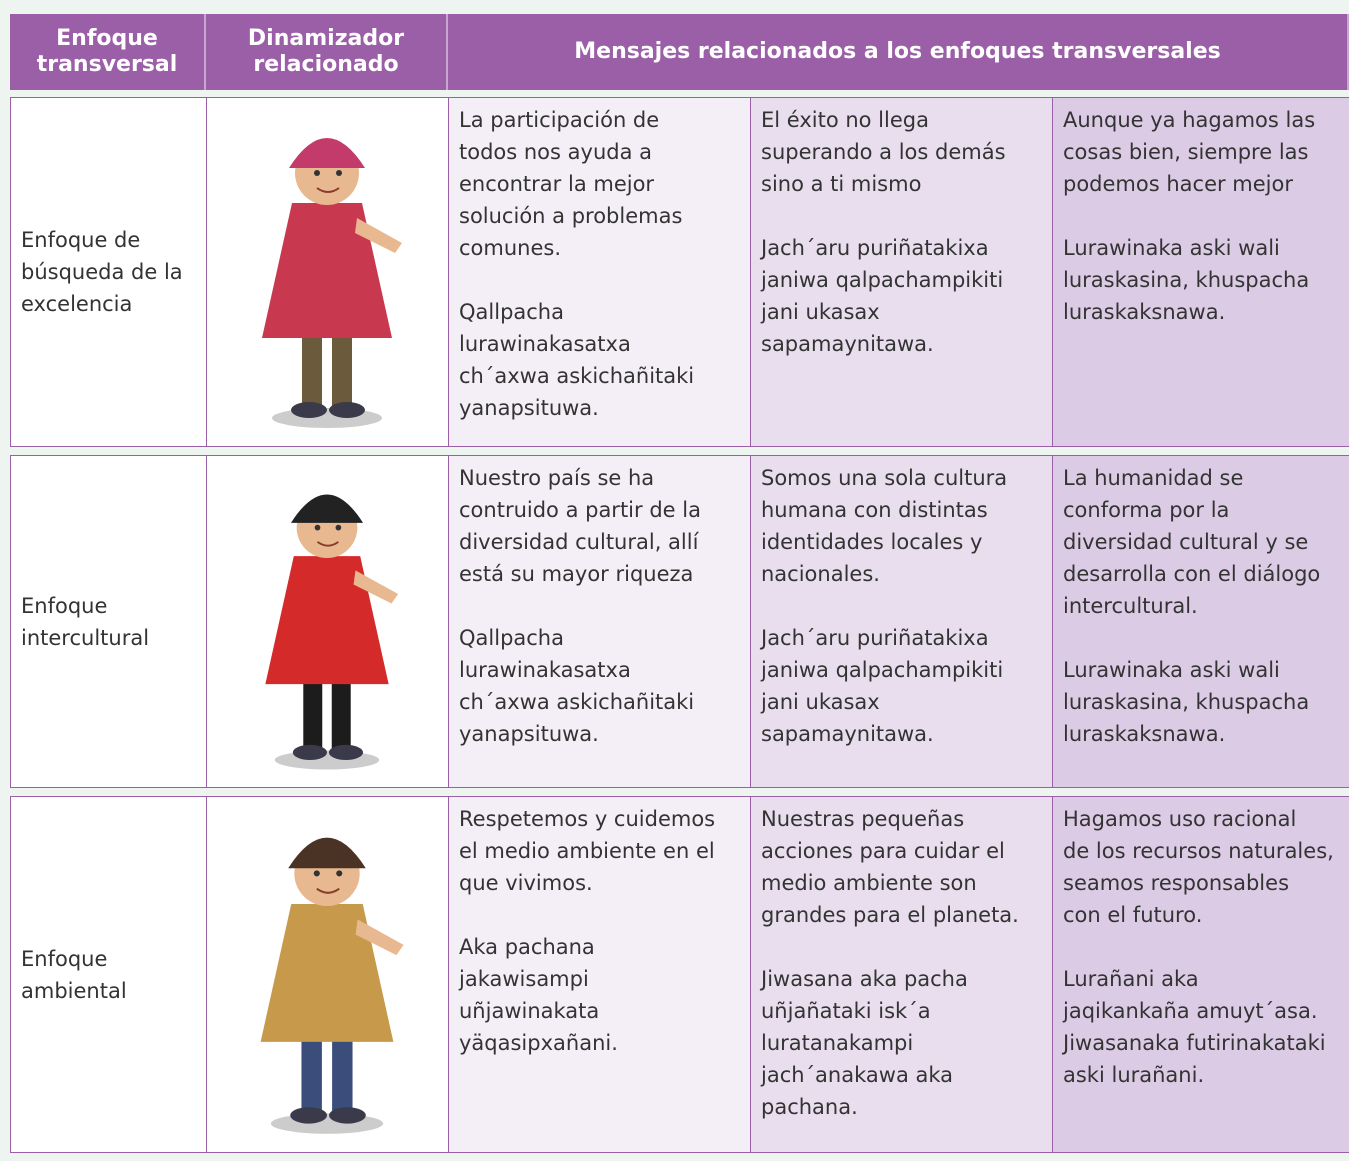  I want to click on approach-text: intercultural, so click(85, 637).